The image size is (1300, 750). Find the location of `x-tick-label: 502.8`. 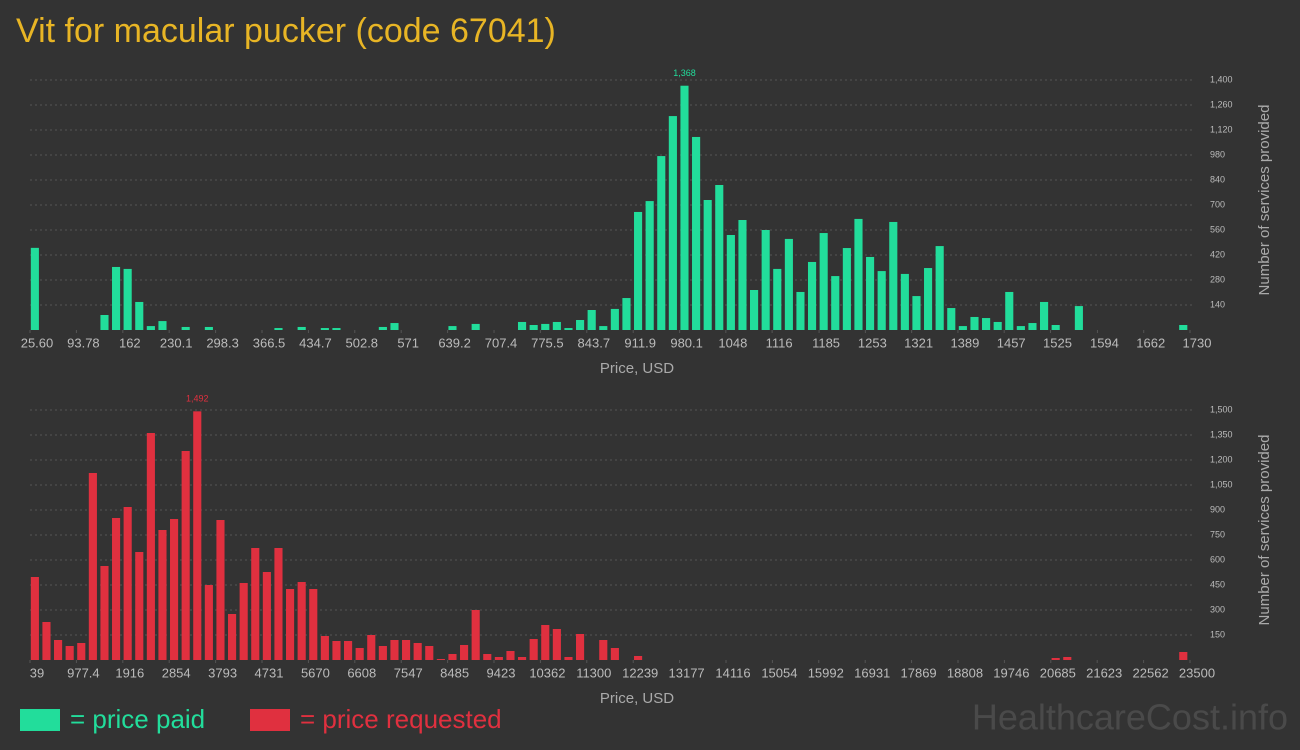

x-tick-label: 502.8 is located at coordinates (362, 342).